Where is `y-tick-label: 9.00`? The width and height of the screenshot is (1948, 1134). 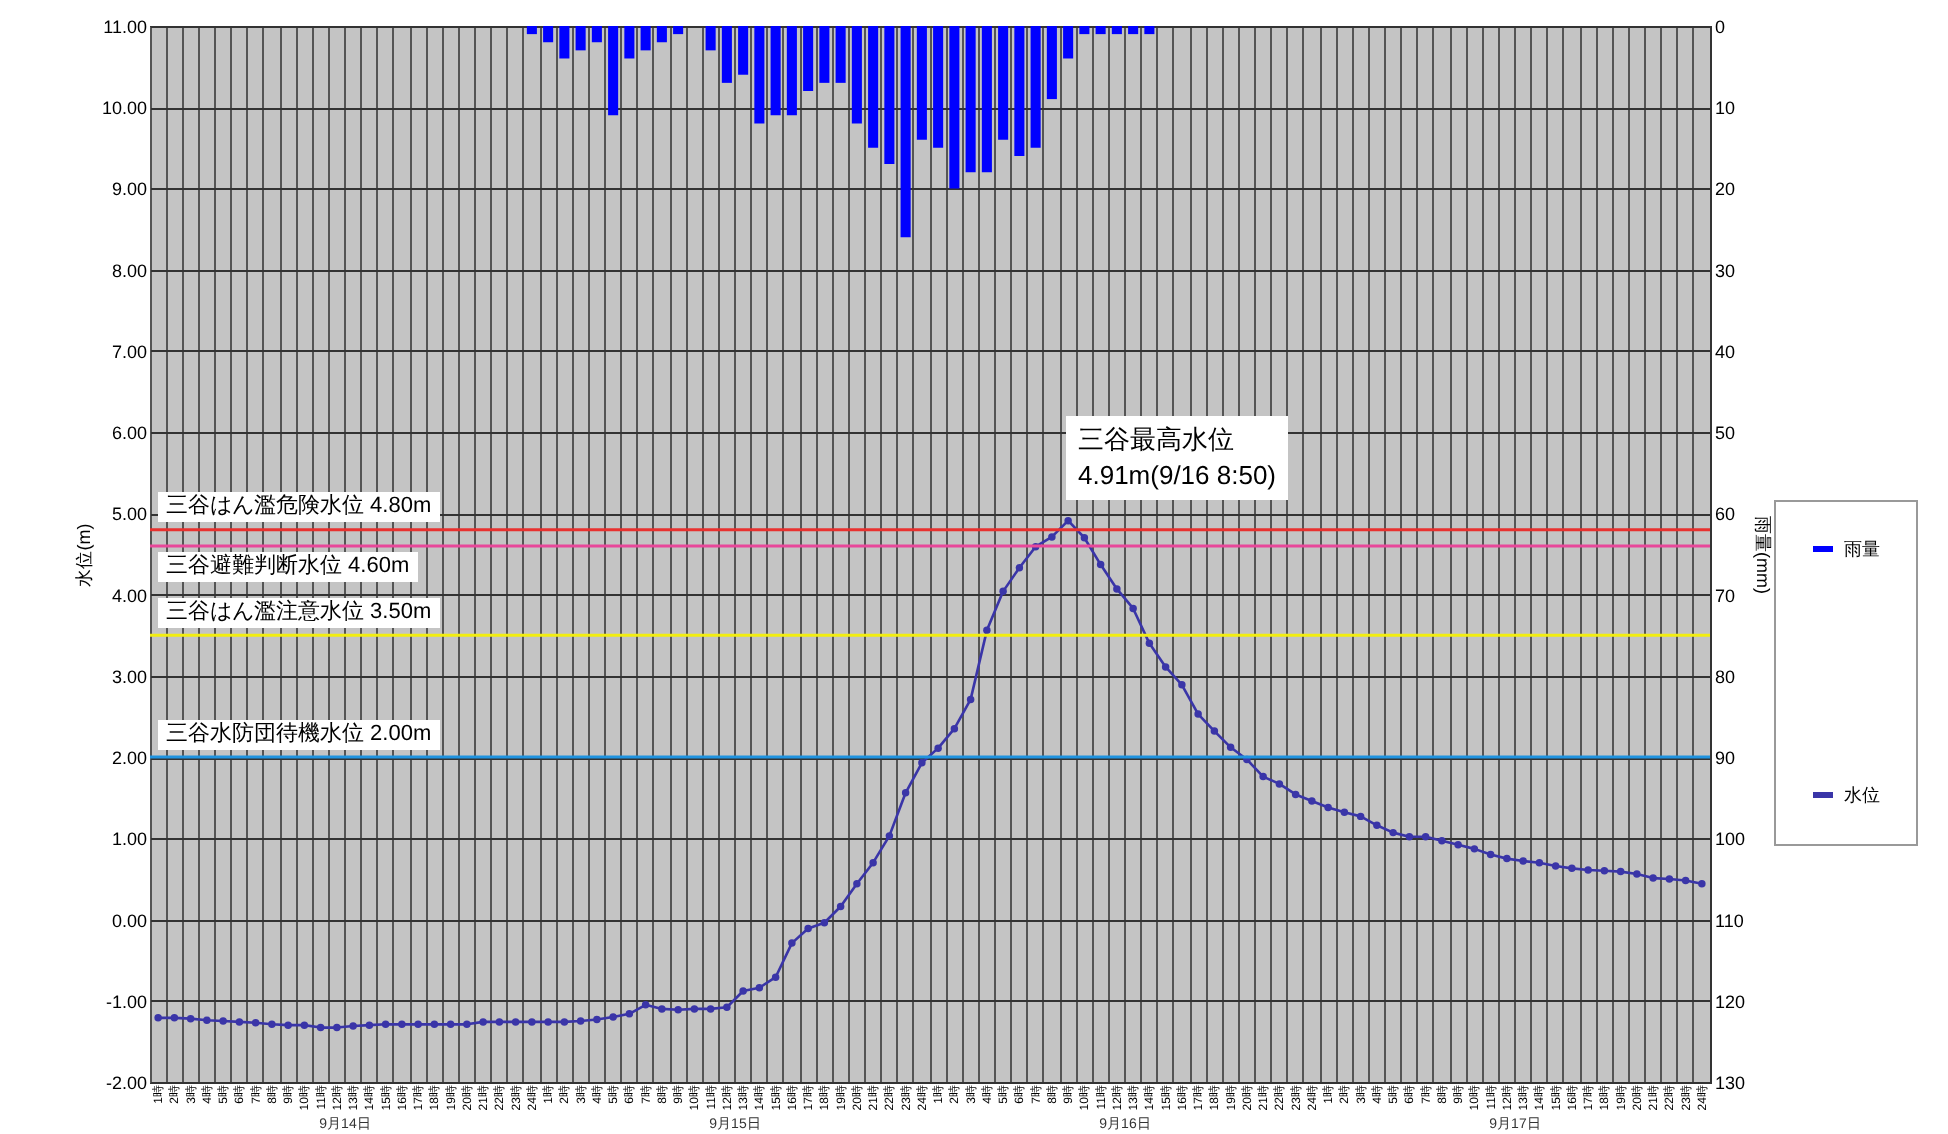
y-tick-label: 9.00 is located at coordinates (129, 189).